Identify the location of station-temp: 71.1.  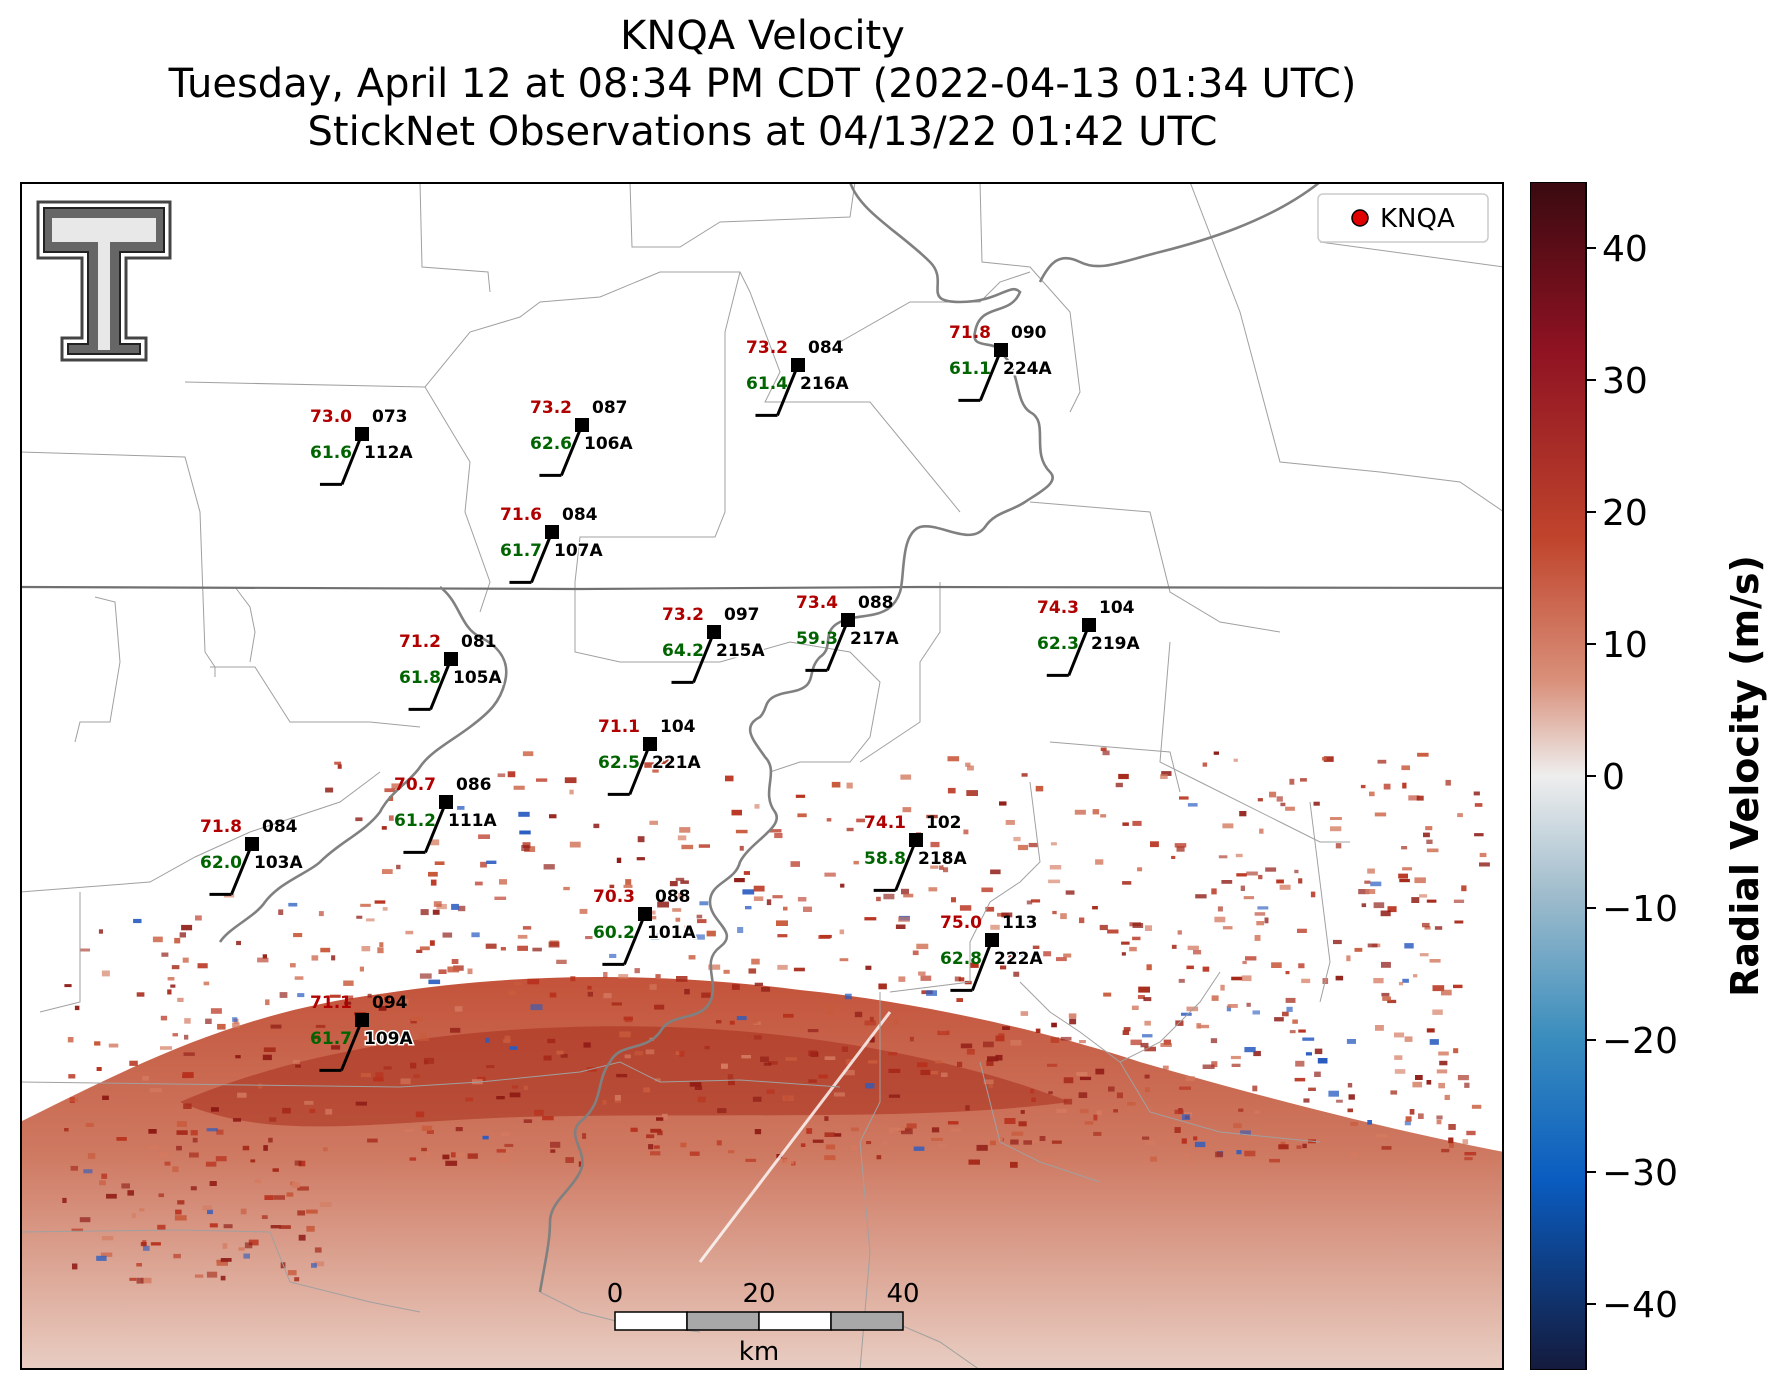
(331, 1003).